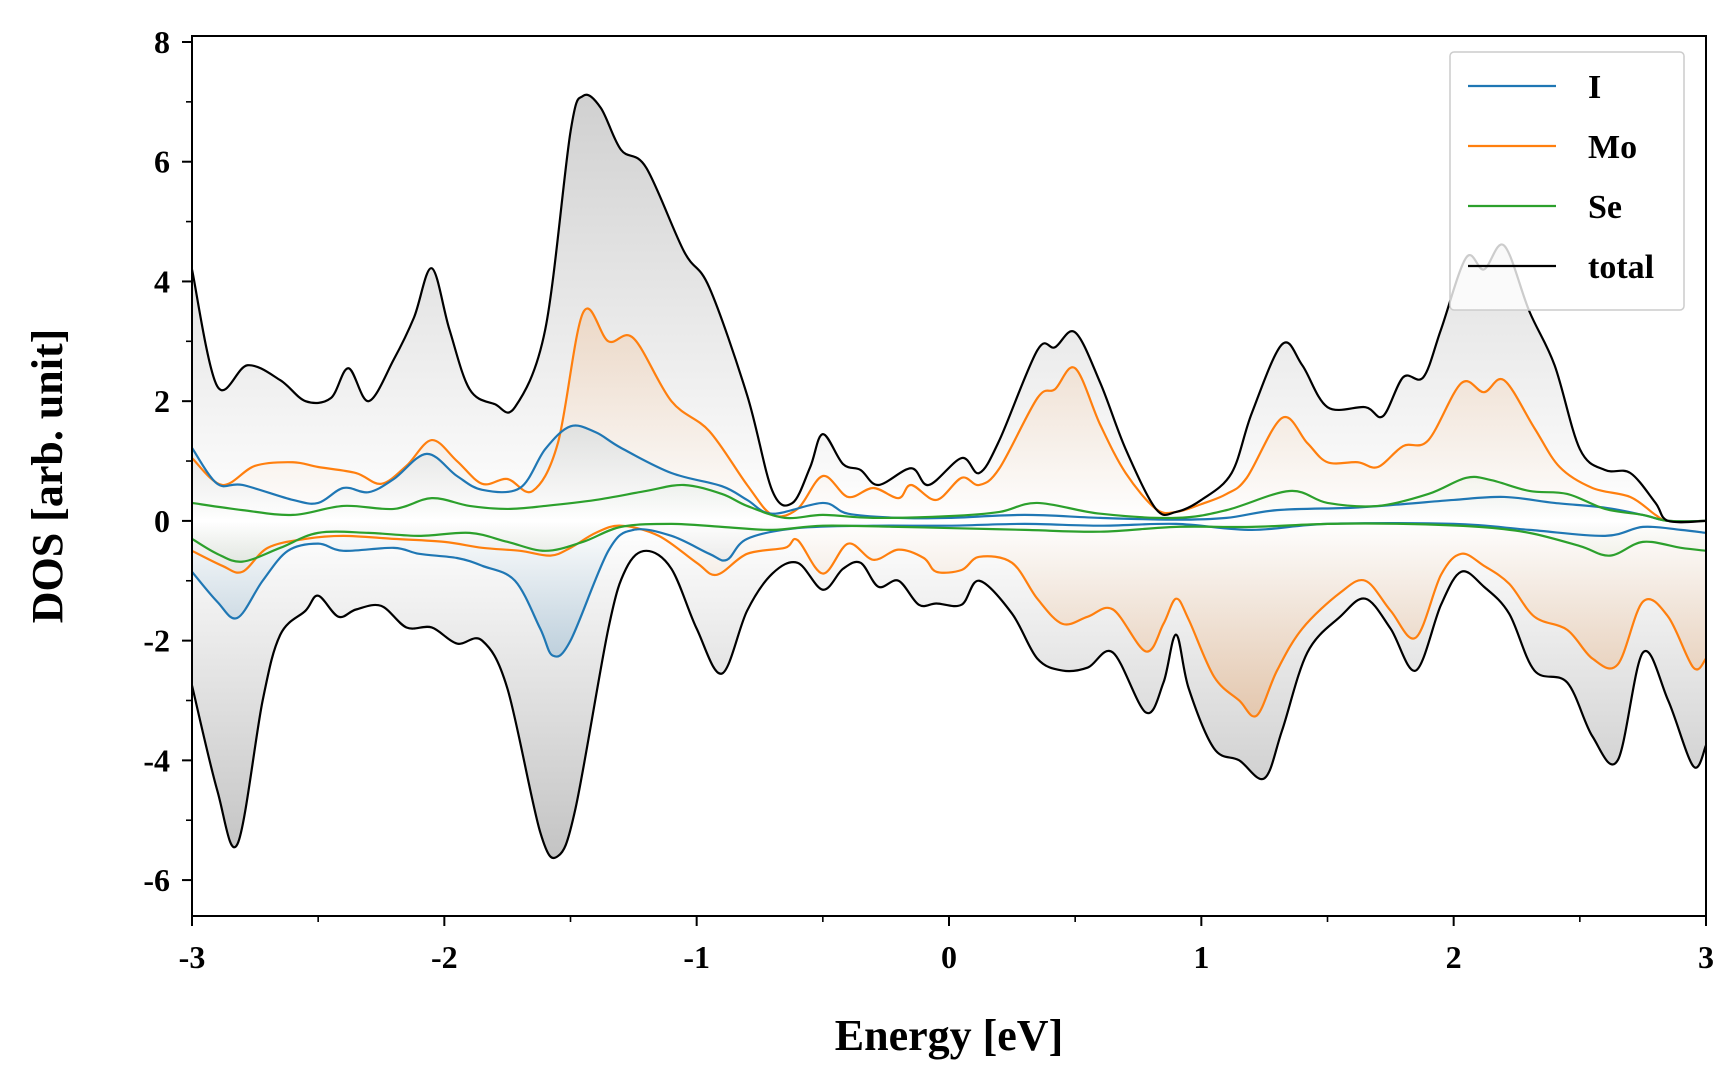  I want to click on x-tick-label: -3, so click(192, 957).